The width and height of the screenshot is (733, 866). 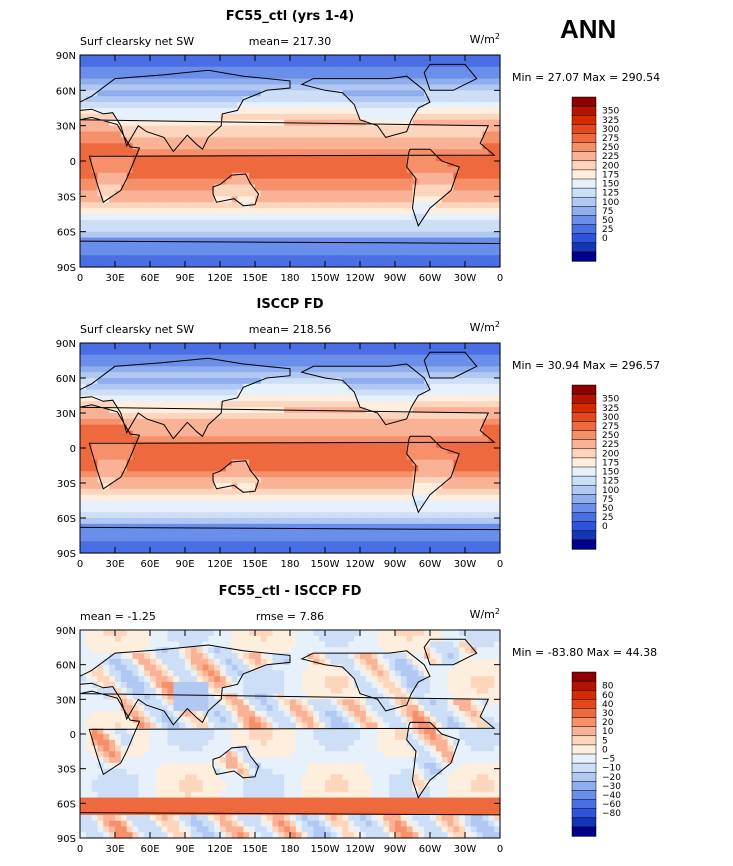 I want to click on colorbar-cell, so click(x=584, y=174).